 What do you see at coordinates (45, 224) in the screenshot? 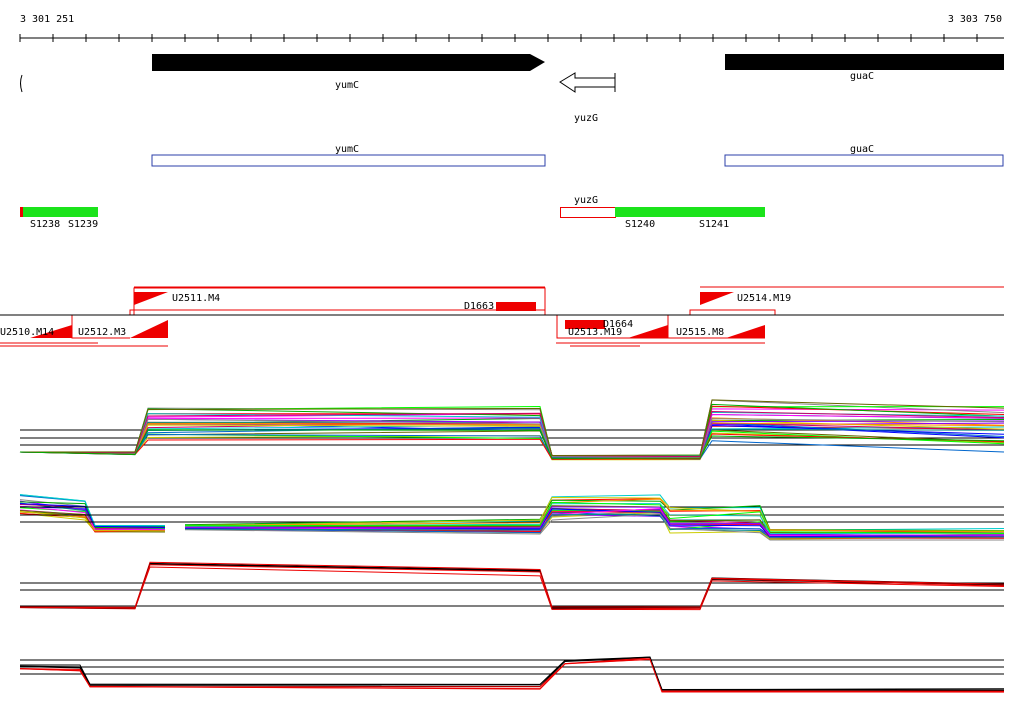
I see `segment-label: S1238` at bounding box center [45, 224].